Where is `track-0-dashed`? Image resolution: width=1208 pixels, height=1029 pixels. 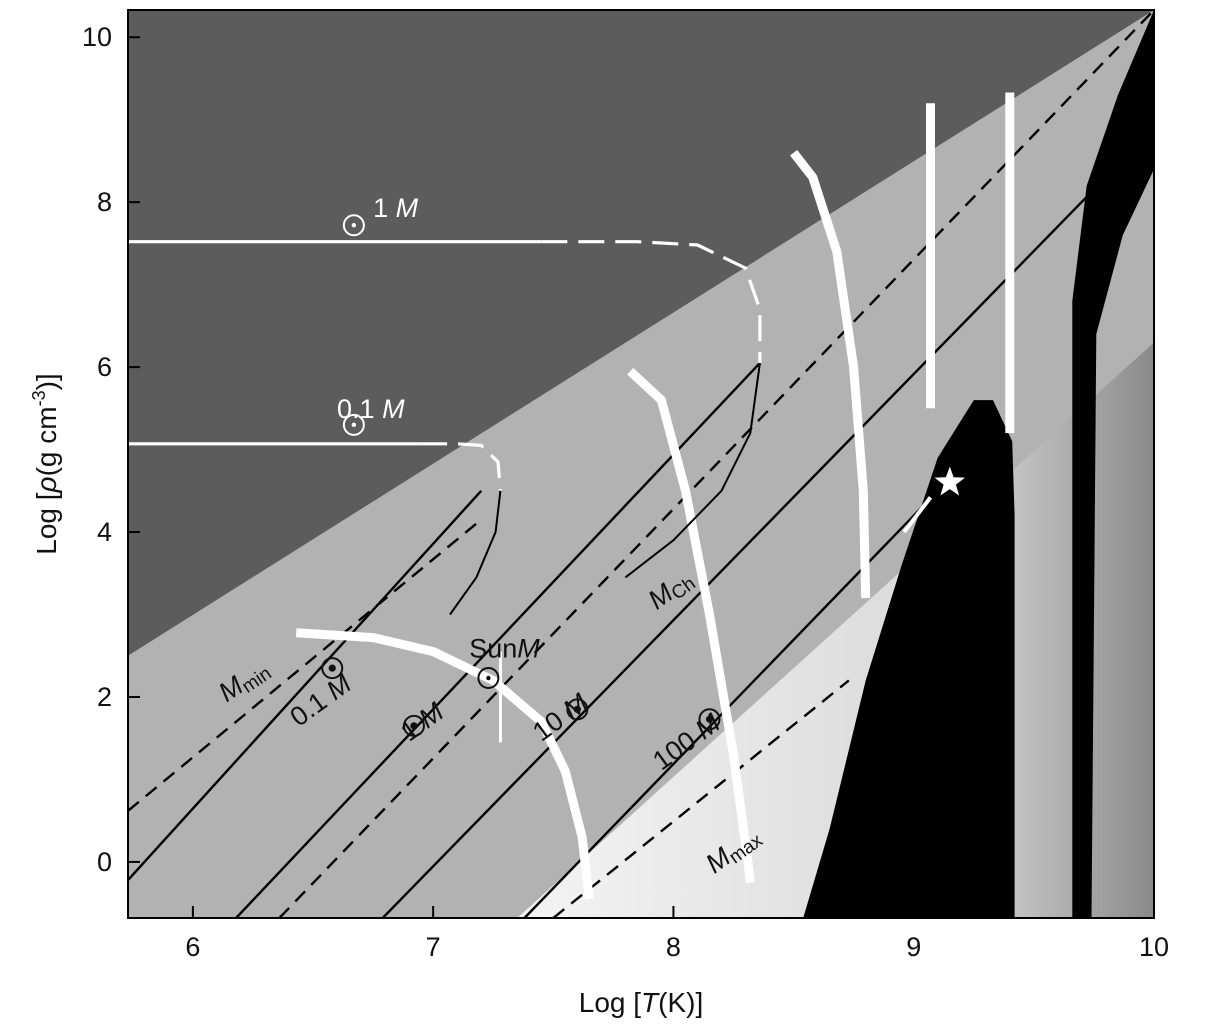
track-0-dashed is located at coordinates (651, 301).